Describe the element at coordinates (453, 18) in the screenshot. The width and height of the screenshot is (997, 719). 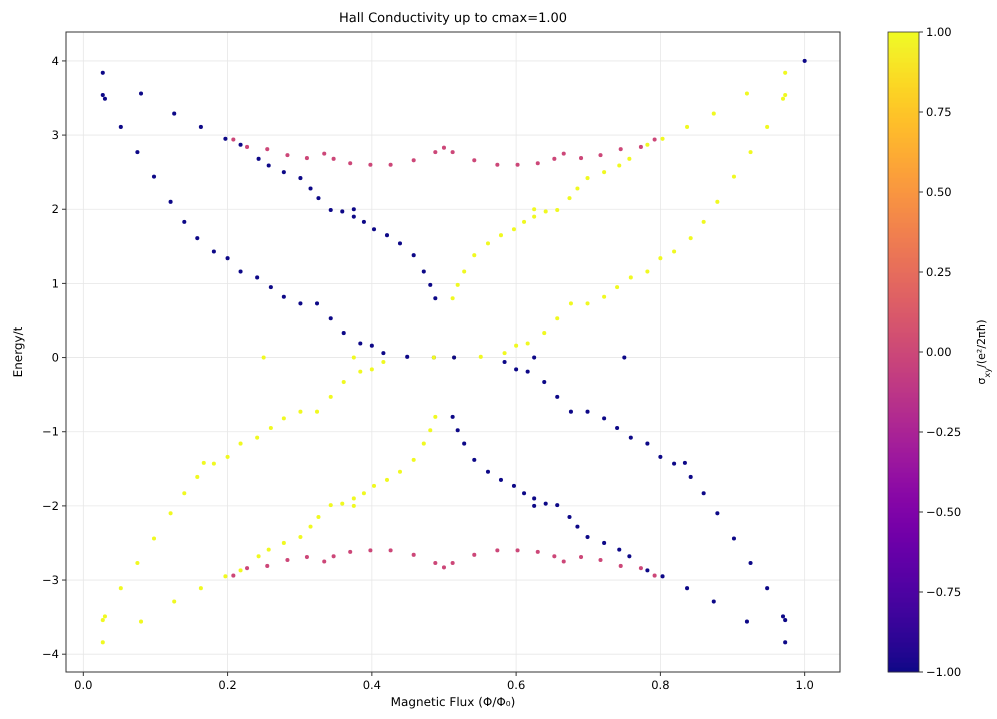
I see `chart-title: Hall Conductivity up to cmax=1.00` at that location.